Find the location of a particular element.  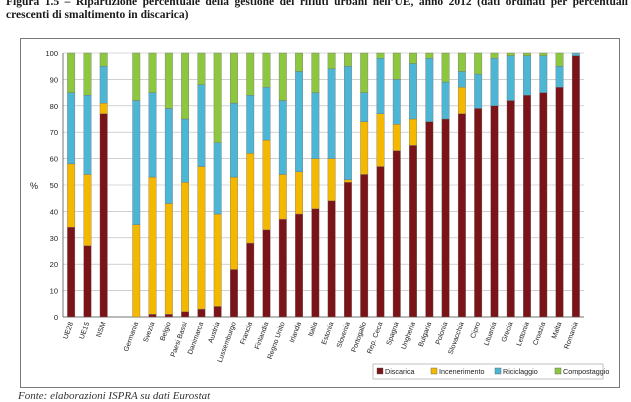

legend-label: Riciclaggio is located at coordinates (520, 371).